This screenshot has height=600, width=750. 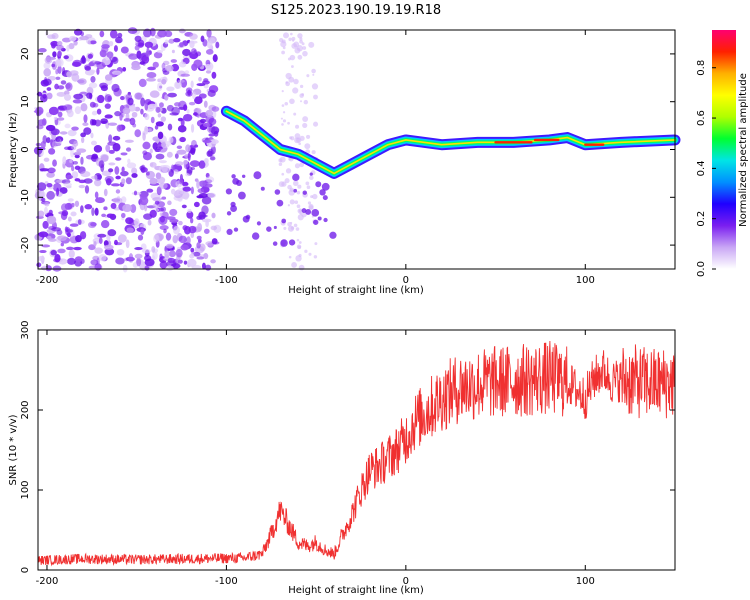 I want to click on spectrogram-y-axis-label: Frequency (Hz), so click(x=13, y=150).